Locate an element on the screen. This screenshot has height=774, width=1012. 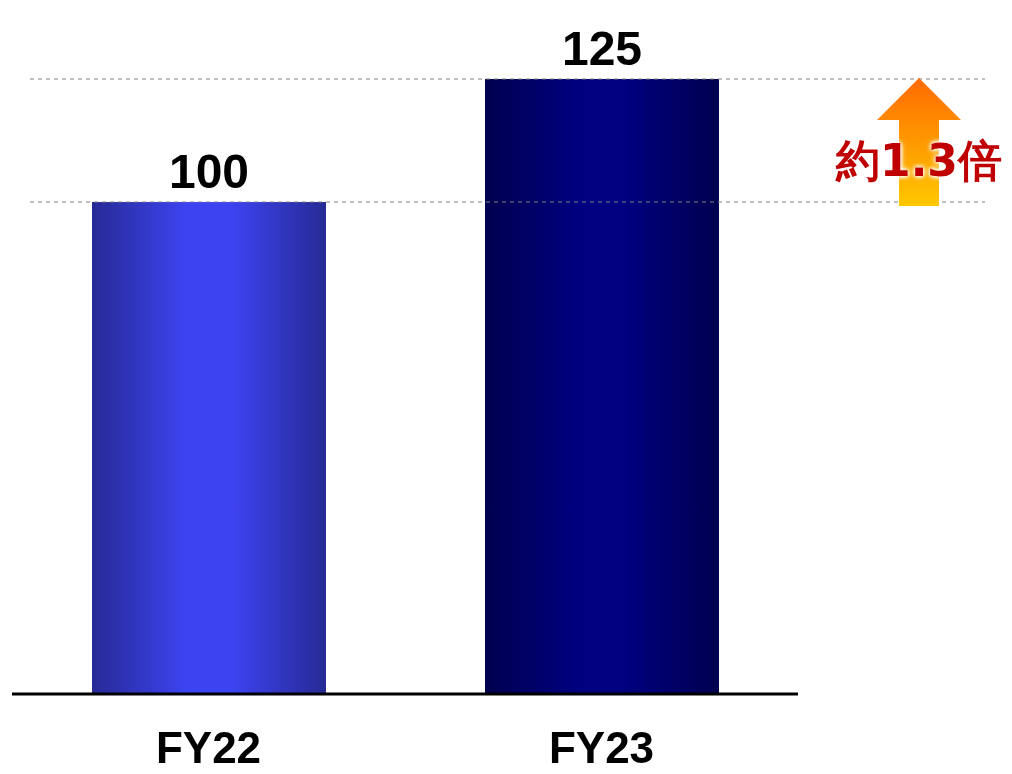
x-tick-label: FY22 is located at coordinates (208, 748).